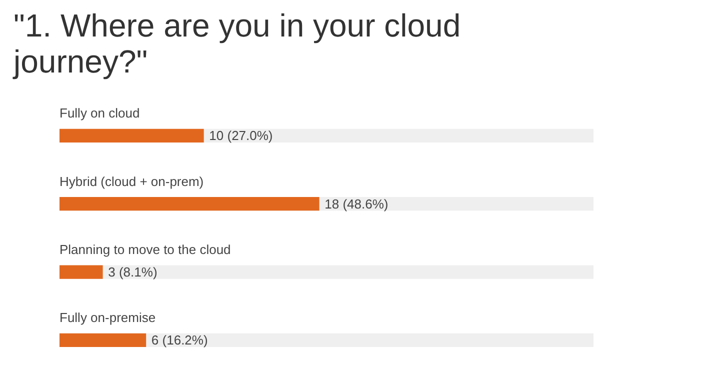  I want to click on y-tick-label: Fully on cloud, so click(100, 113).